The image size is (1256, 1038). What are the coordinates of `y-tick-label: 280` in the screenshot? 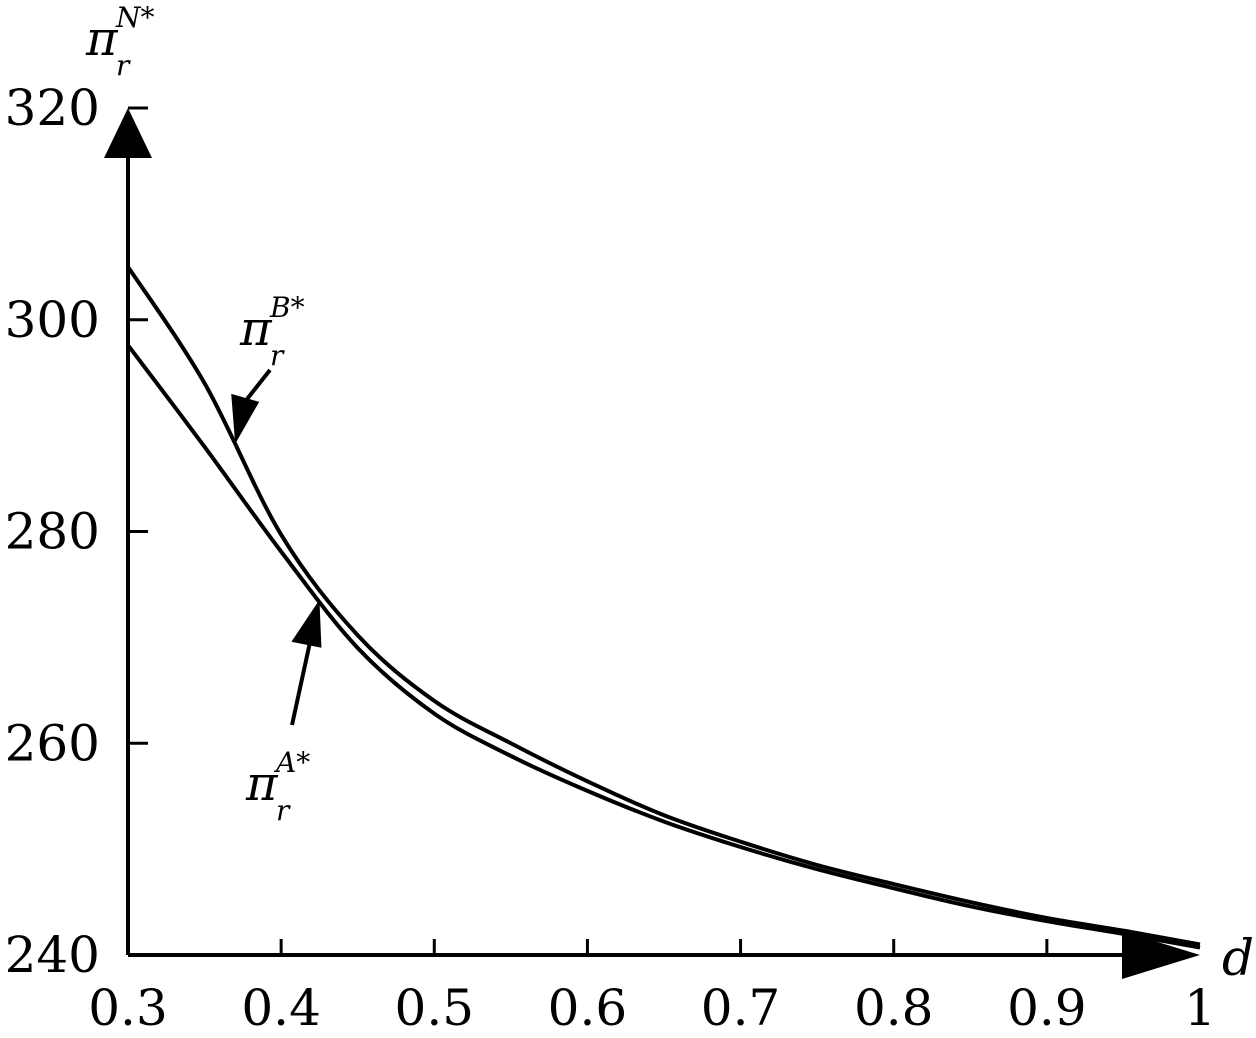 It's located at (52, 532).